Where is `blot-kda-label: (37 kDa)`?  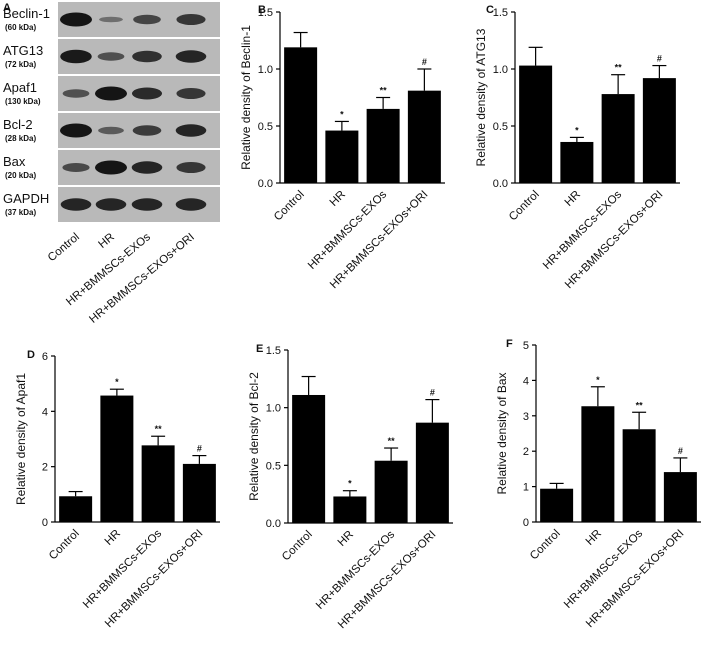 blot-kda-label: (37 kDa) is located at coordinates (20, 212).